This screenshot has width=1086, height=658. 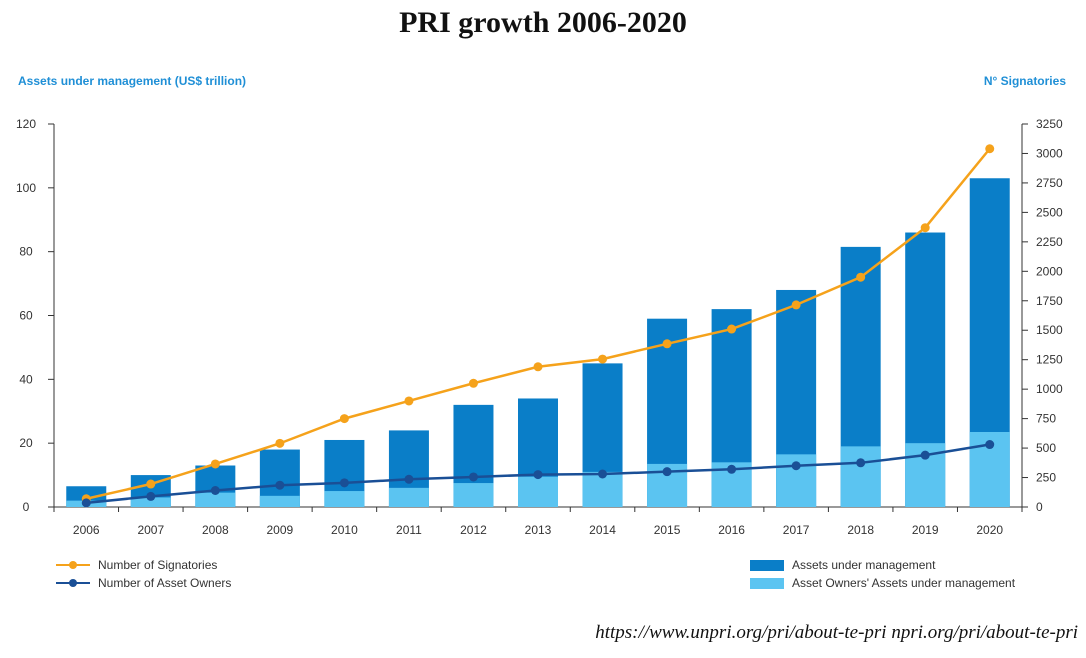 I want to click on legend-item-asset-owners: Number of Asset Owners, so click(x=143, y=583).